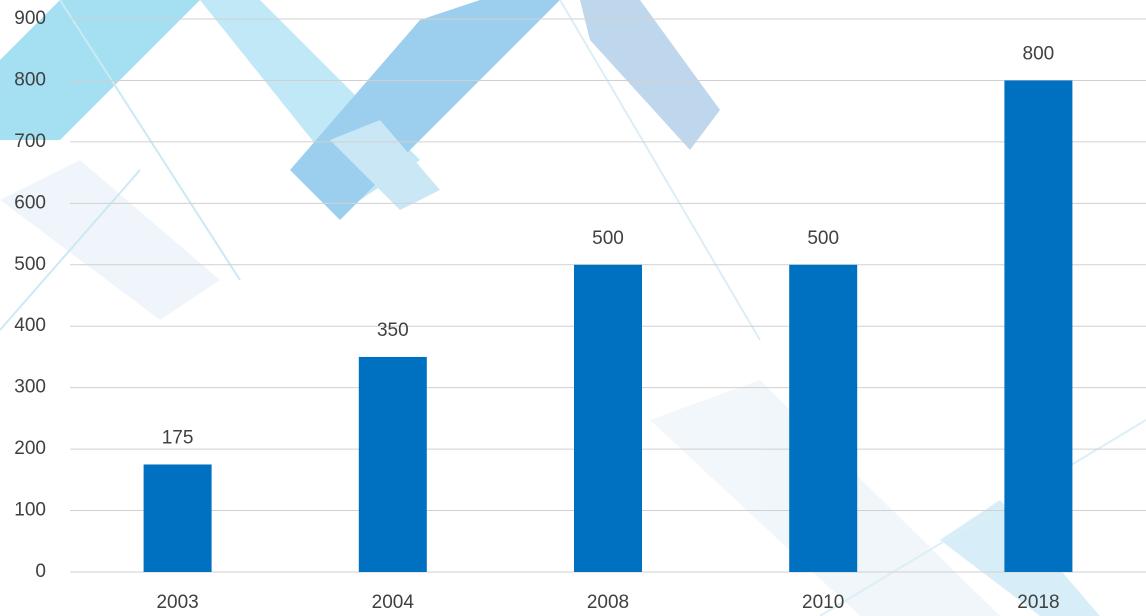  I want to click on y-tick-label: 800, so click(30, 79).